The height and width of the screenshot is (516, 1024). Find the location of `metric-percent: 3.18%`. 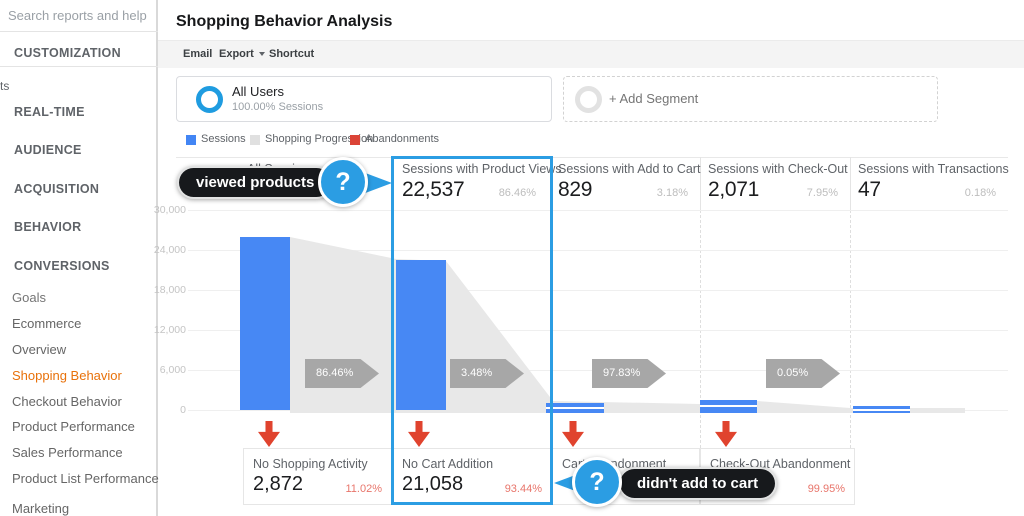

metric-percent: 3.18% is located at coordinates (672, 193).